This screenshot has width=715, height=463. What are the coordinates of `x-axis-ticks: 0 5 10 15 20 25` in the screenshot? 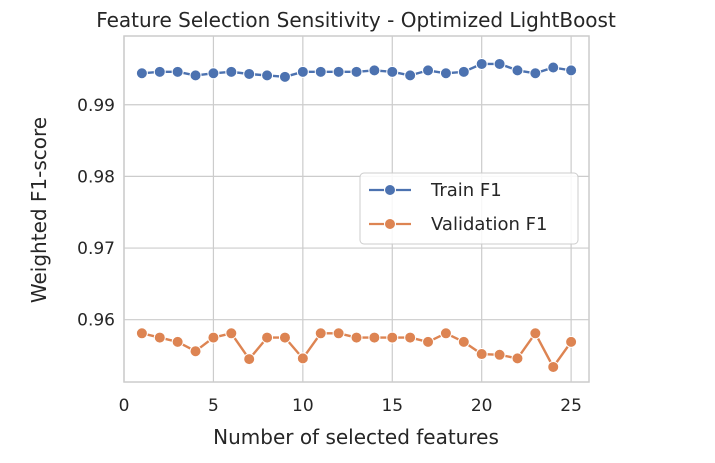 It's located at (350, 406).